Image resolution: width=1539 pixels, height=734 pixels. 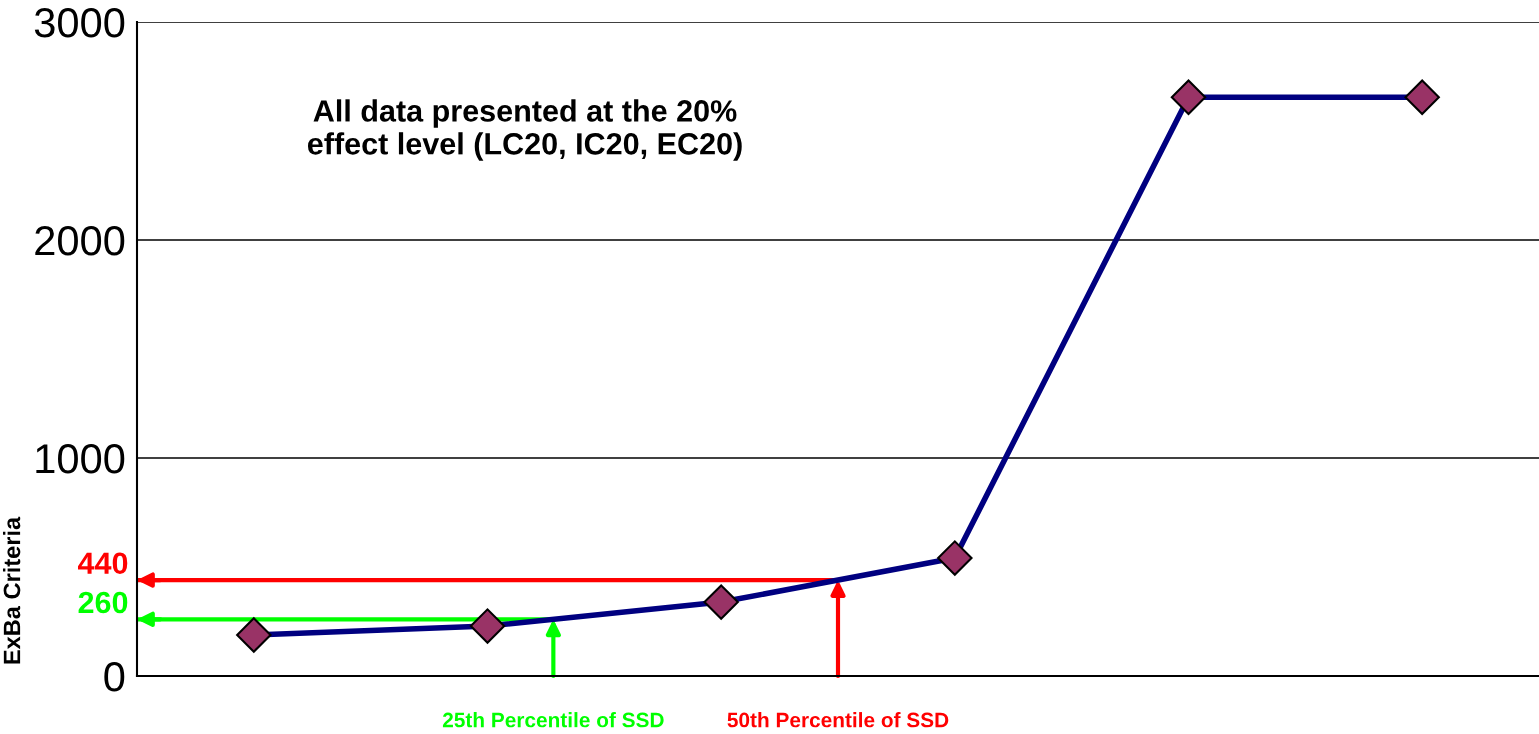 What do you see at coordinates (838, 720) in the screenshot?
I see `text: 50th Percentile of SSD` at bounding box center [838, 720].